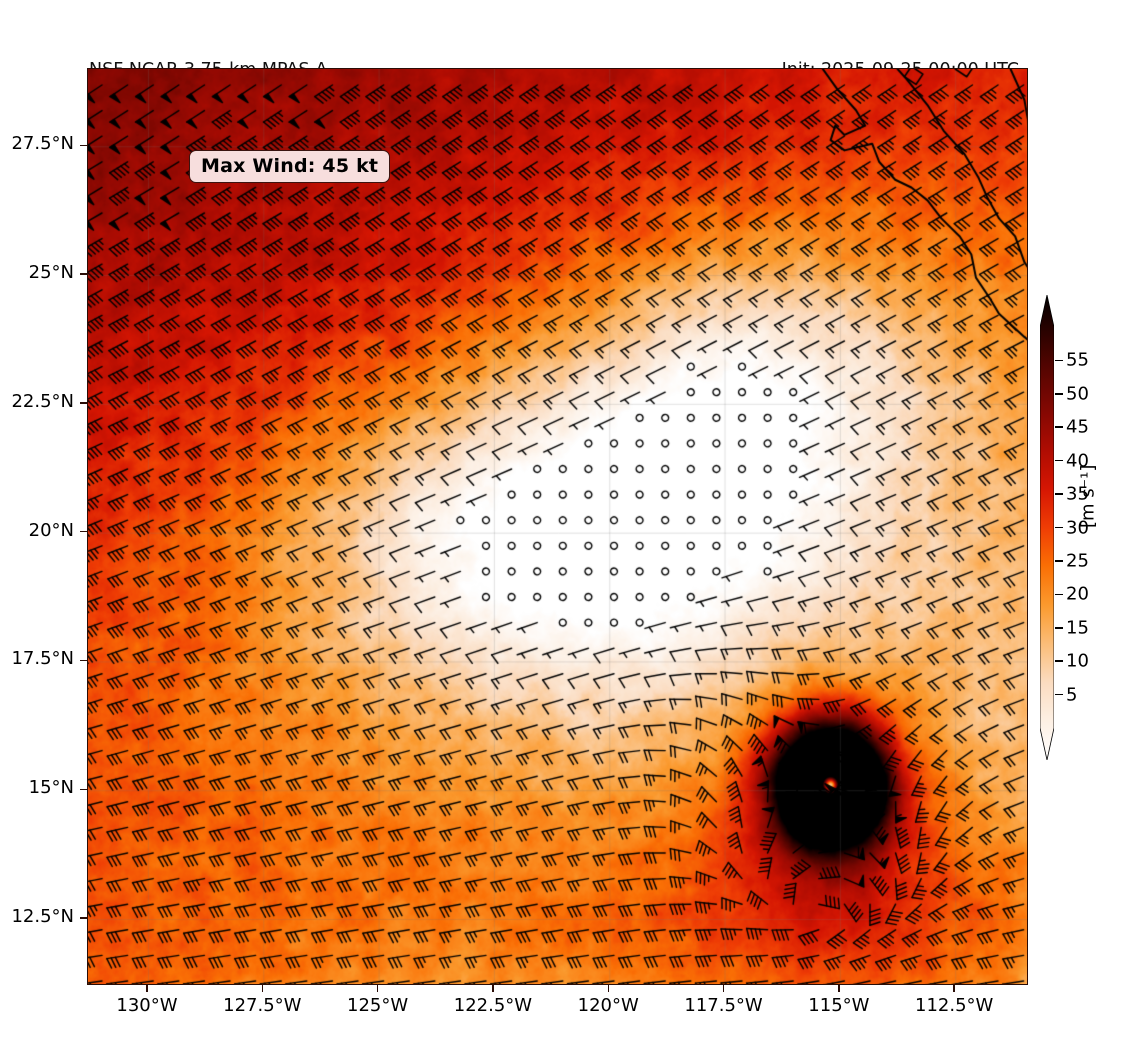 The image size is (1137, 1037). What do you see at coordinates (1072, 695) in the screenshot?
I see `colorbar-tick-label: 5` at bounding box center [1072, 695].